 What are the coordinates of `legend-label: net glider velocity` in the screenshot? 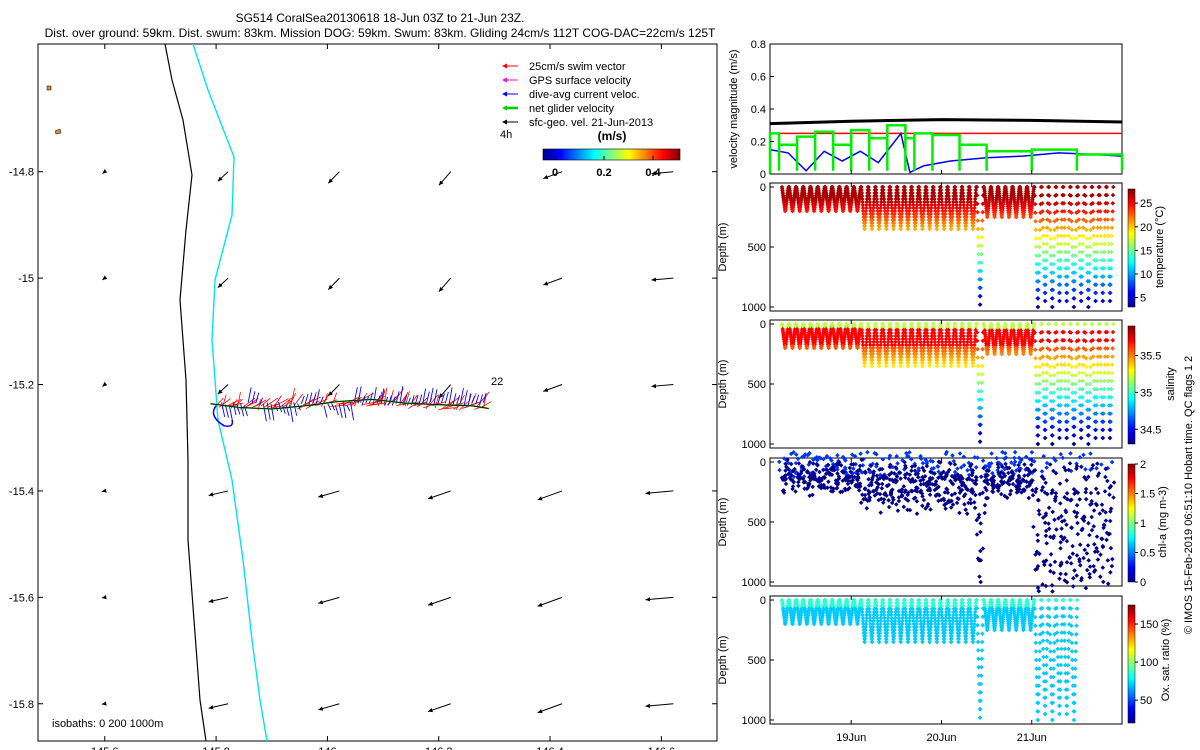 It's located at (571, 109).